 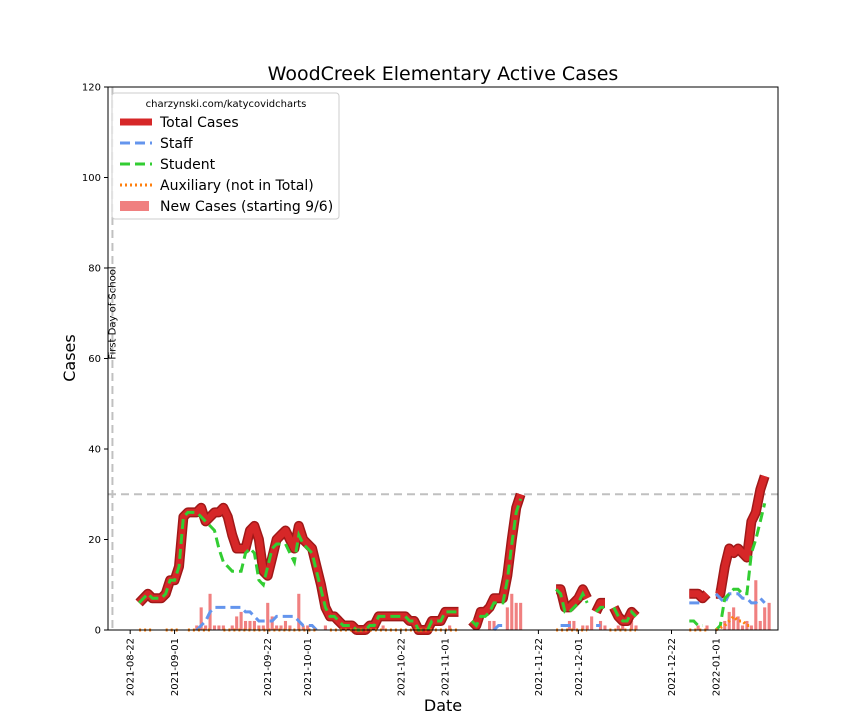 I want to click on legend-box, so click(x=225, y=156).